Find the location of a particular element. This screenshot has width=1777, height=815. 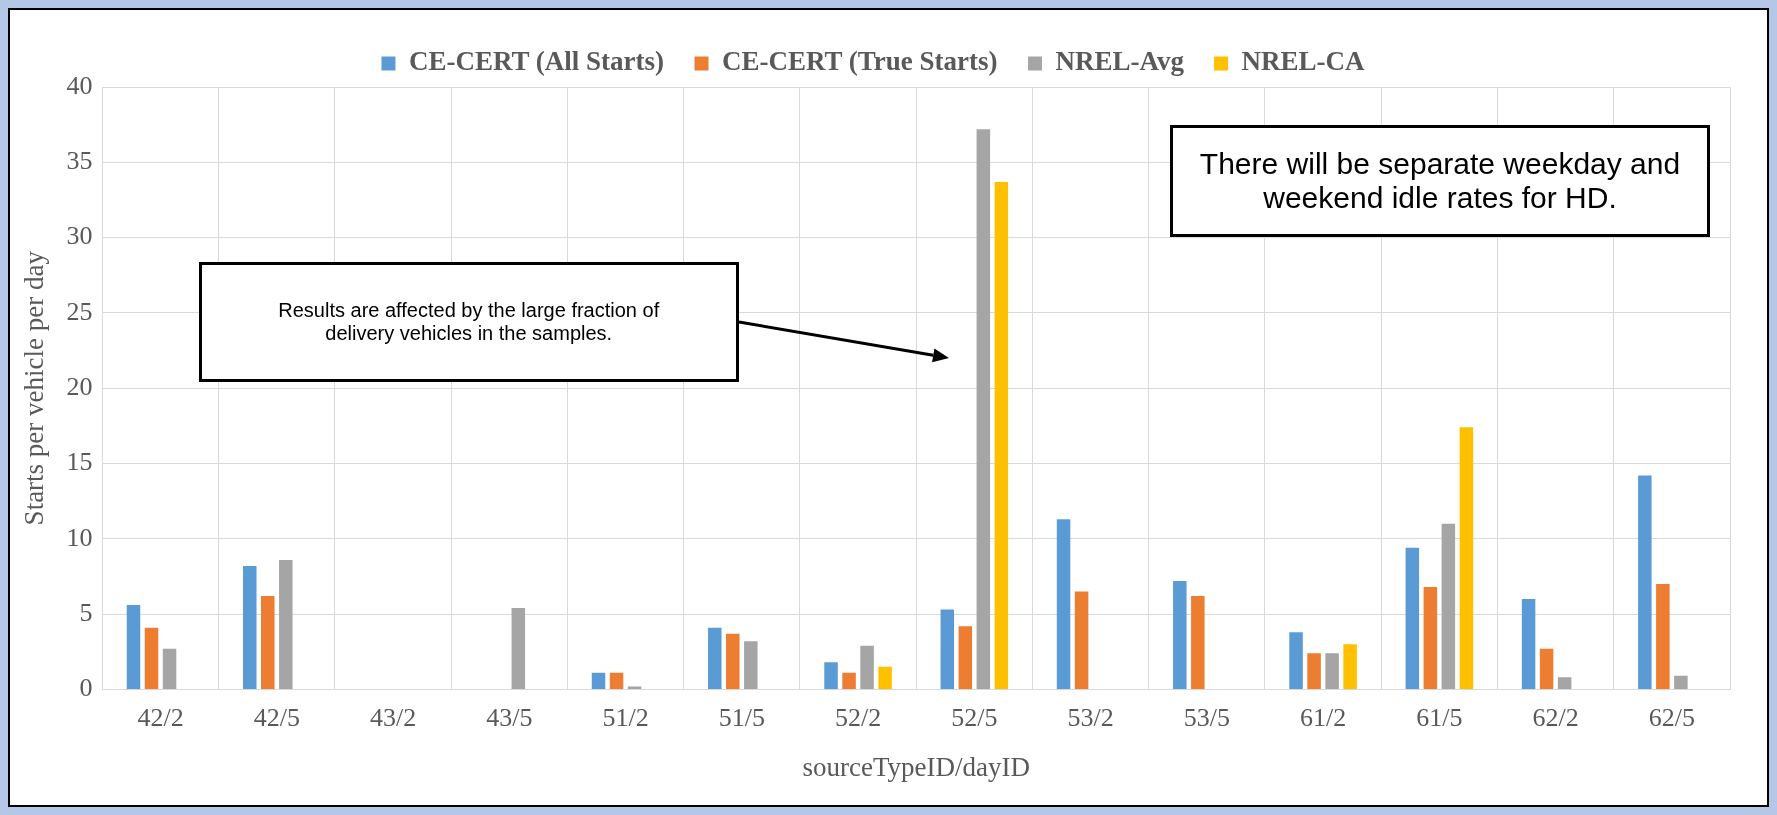

y-tick-label: 0 is located at coordinates (86, 688).